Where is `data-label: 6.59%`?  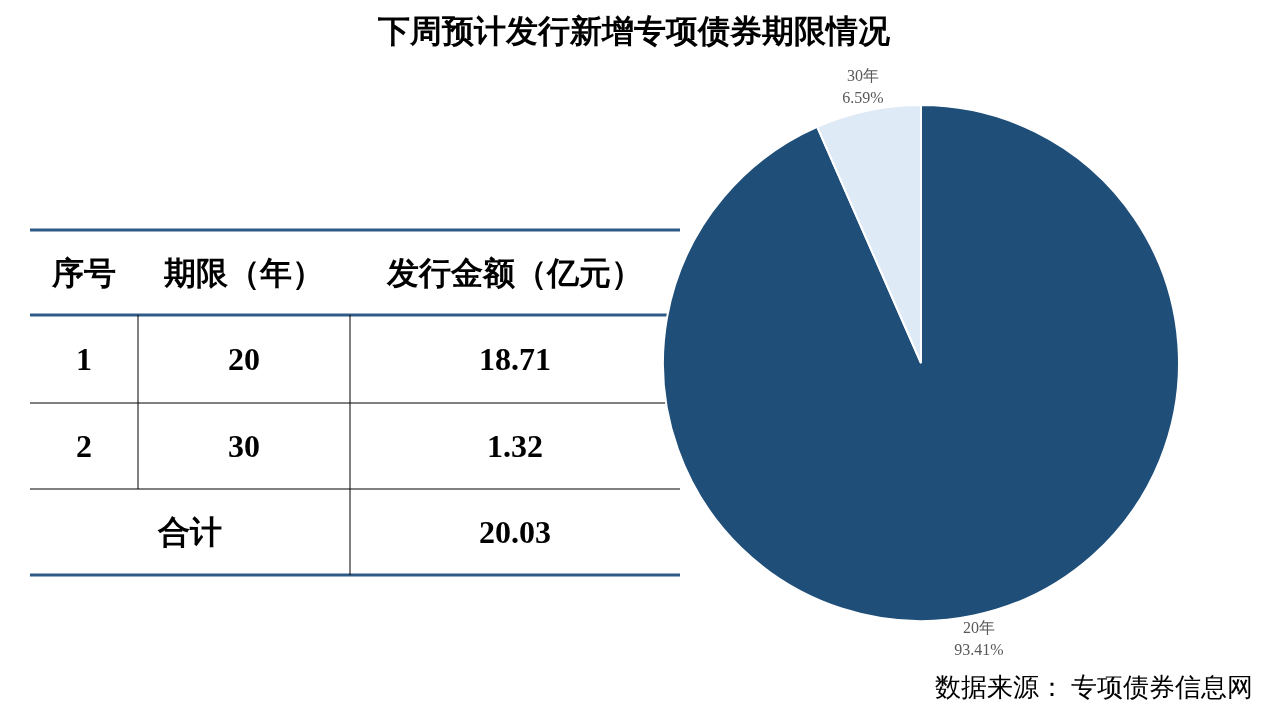 data-label: 6.59% is located at coordinates (863, 98).